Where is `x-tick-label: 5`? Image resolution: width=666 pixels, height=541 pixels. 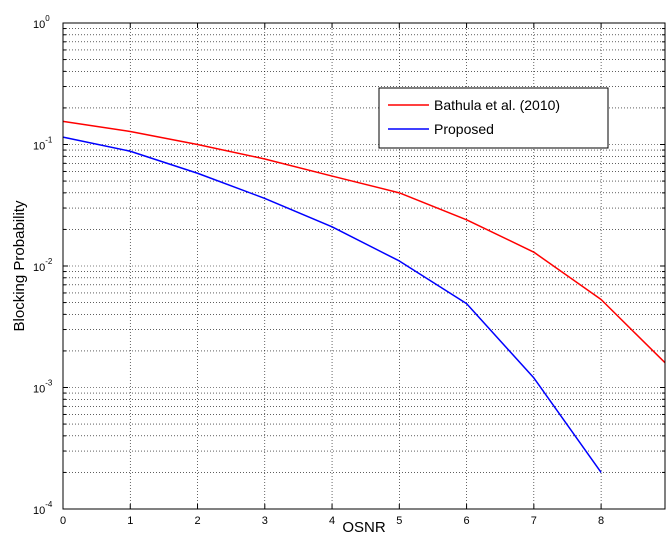 x-tick-label: 5 is located at coordinates (399, 521).